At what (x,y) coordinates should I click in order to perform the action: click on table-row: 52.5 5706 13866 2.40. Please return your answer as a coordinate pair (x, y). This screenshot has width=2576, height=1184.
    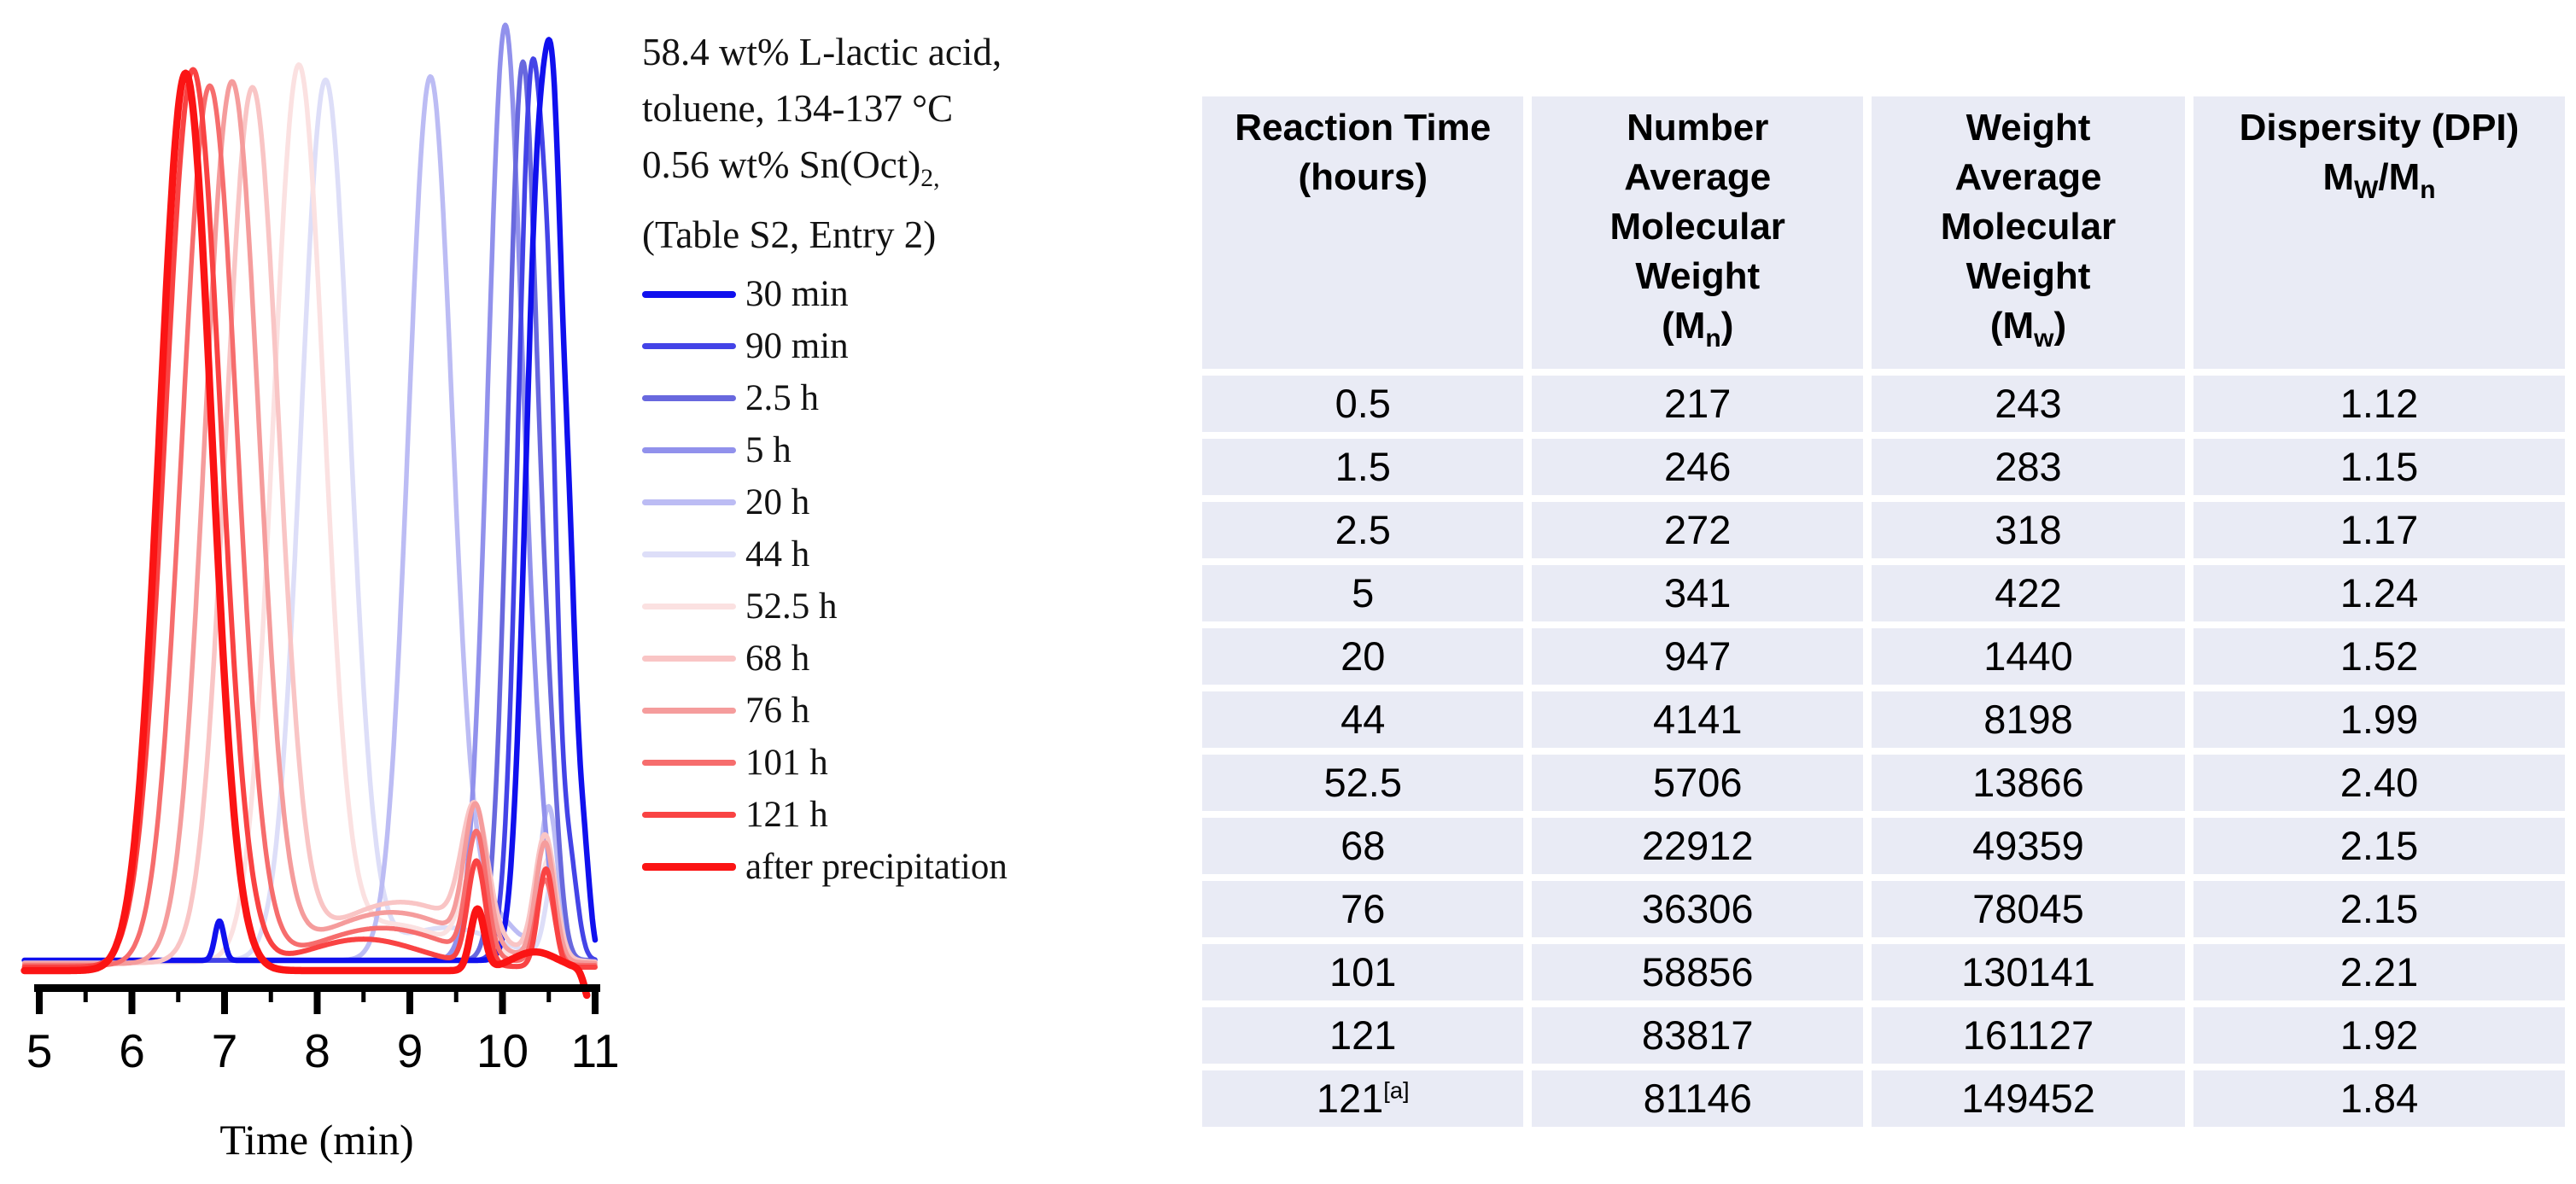
    Looking at the image, I should click on (1884, 782).